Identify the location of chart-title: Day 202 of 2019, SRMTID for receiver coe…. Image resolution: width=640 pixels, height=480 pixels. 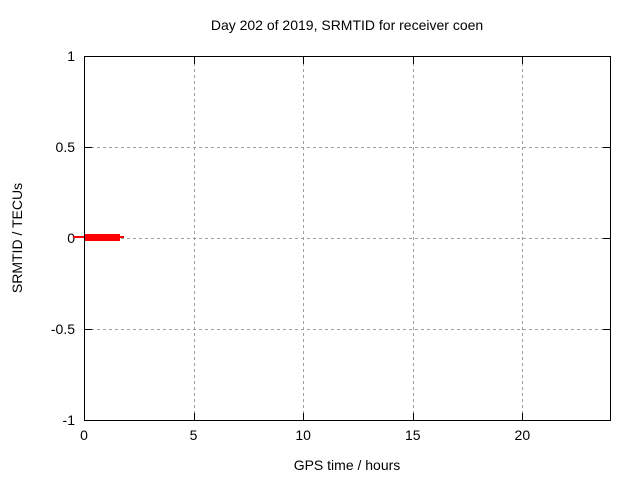
(347, 25).